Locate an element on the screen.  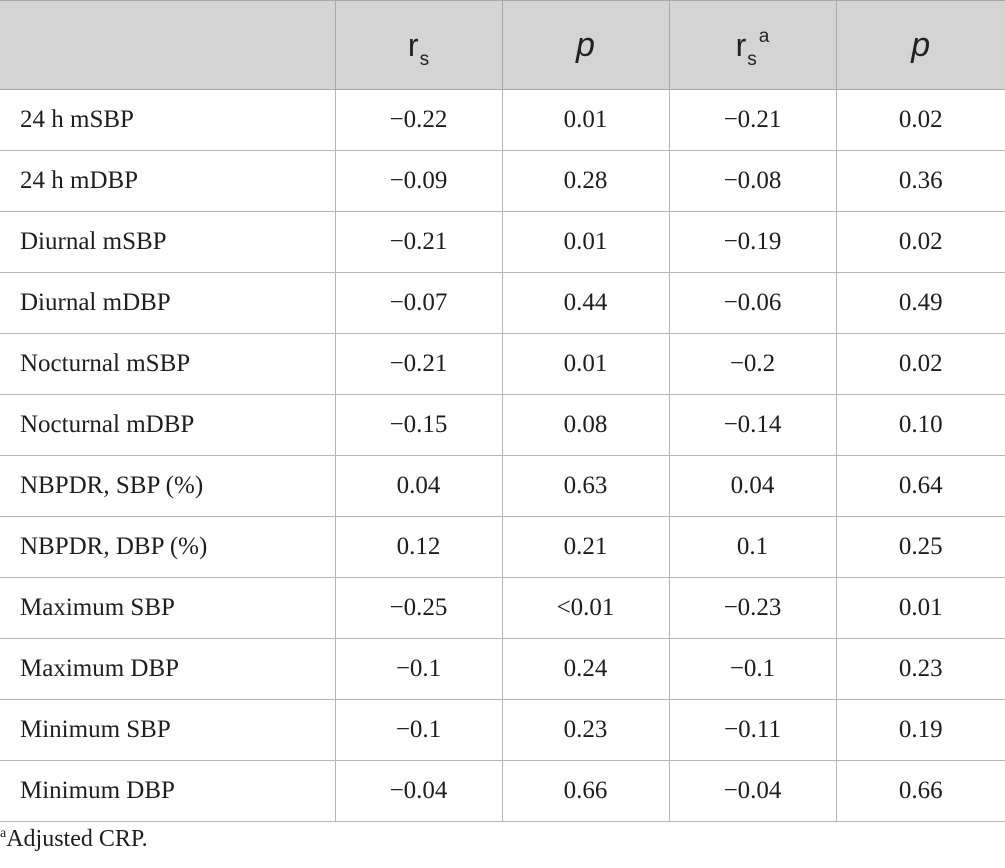
cell-rs: −0.09 is located at coordinates (418, 181).